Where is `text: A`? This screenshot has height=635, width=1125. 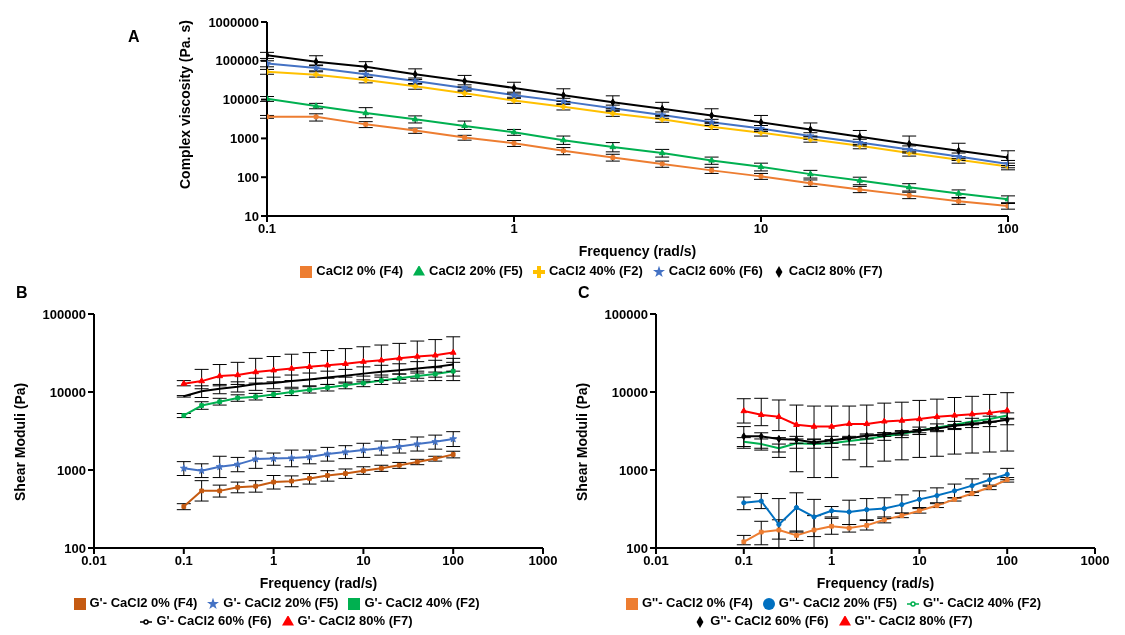 text: A is located at coordinates (134, 37).